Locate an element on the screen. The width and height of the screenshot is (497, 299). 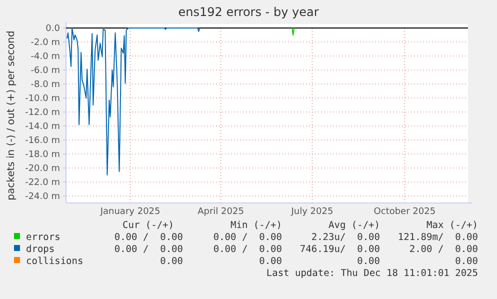
x-tick-label: July 2025 is located at coordinates (312, 212).